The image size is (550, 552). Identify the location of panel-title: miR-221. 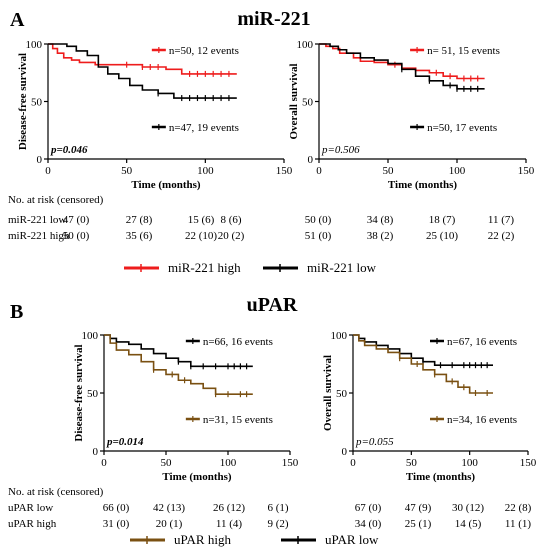
(273, 19).